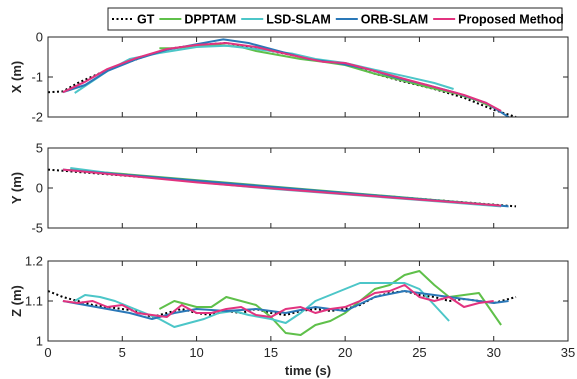 The image size is (577, 379). What do you see at coordinates (568, 352) in the screenshot?
I see `x-tick-label: 35` at bounding box center [568, 352].